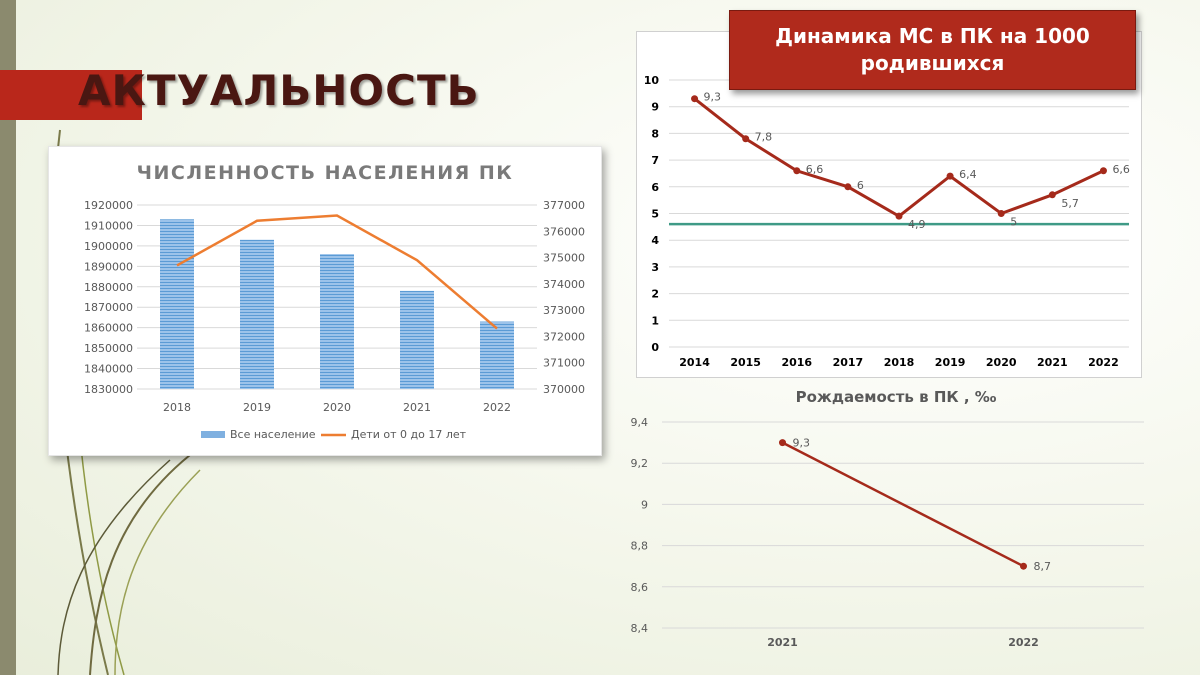 The image size is (1200, 675). What do you see at coordinates (640, 422) in the screenshot?
I see `y-tick-label: 9,4` at bounding box center [640, 422].